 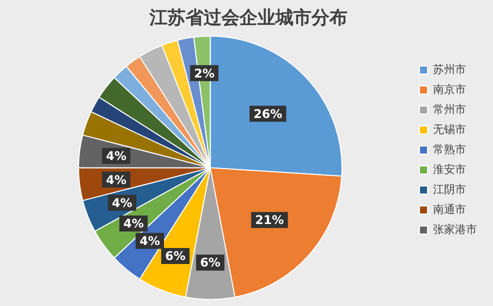 What do you see at coordinates (204, 73) in the screenshot?
I see `data-label: 2%` at bounding box center [204, 73].